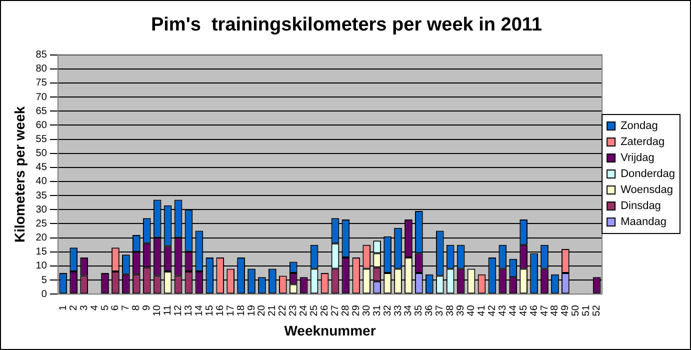 The width and height of the screenshot is (691, 350). What do you see at coordinates (262, 310) in the screenshot?
I see `x-tick-label: 20` at bounding box center [262, 310].